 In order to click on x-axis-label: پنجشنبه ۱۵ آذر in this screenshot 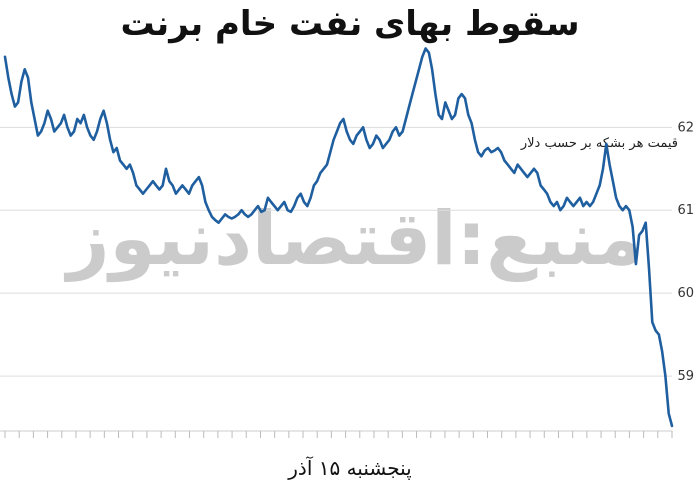, I will do `click(350, 468)`.